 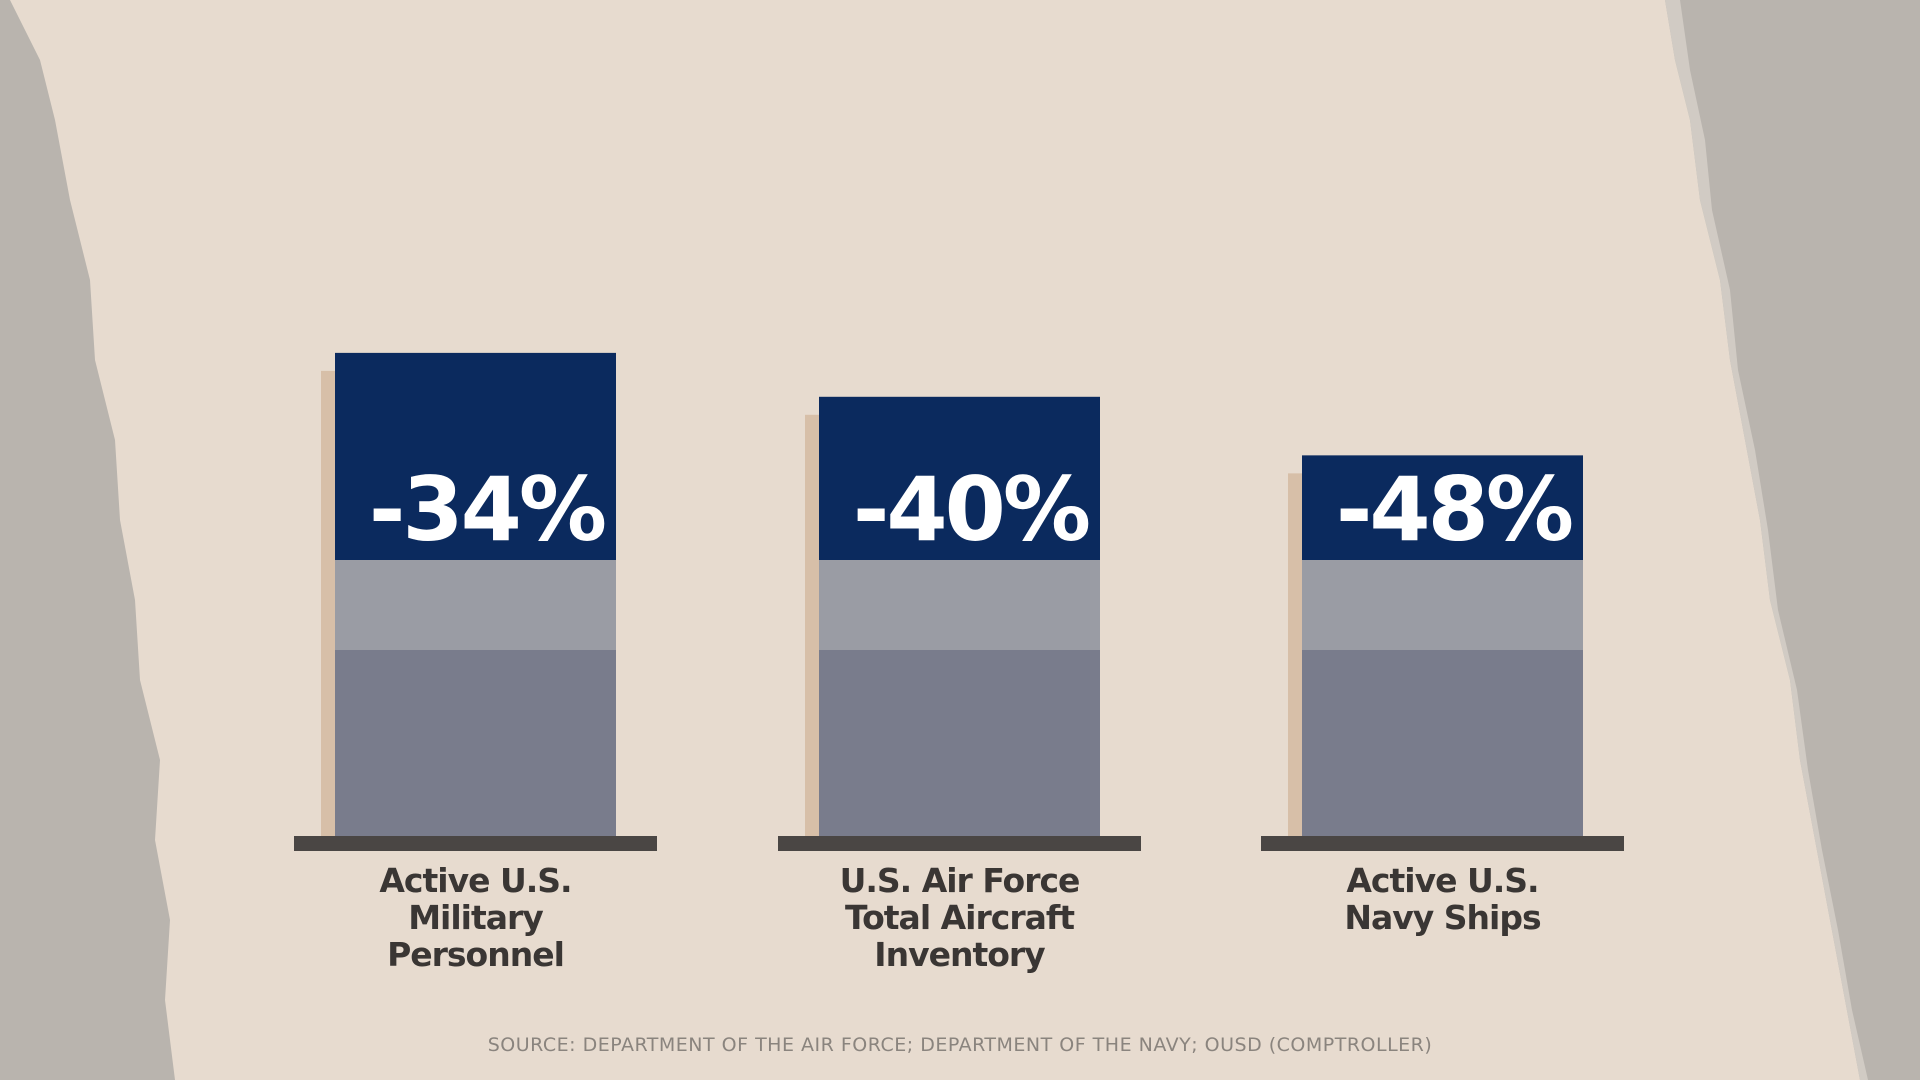 I want to click on value-label: -40%, so click(x=971, y=509).